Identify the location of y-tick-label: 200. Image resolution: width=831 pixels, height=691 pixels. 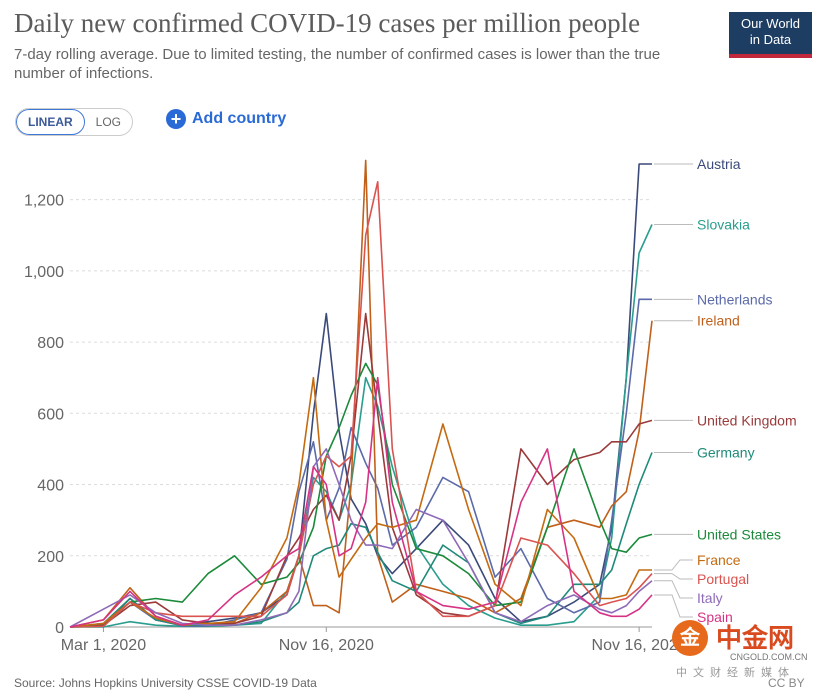
(50, 557).